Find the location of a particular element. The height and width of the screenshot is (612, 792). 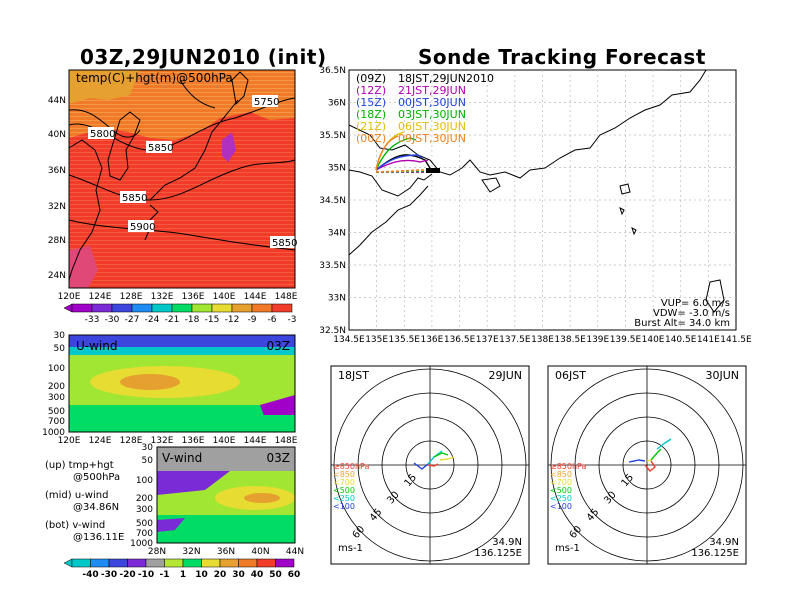

map500-lon-tick: 140E is located at coordinates (224, 297).